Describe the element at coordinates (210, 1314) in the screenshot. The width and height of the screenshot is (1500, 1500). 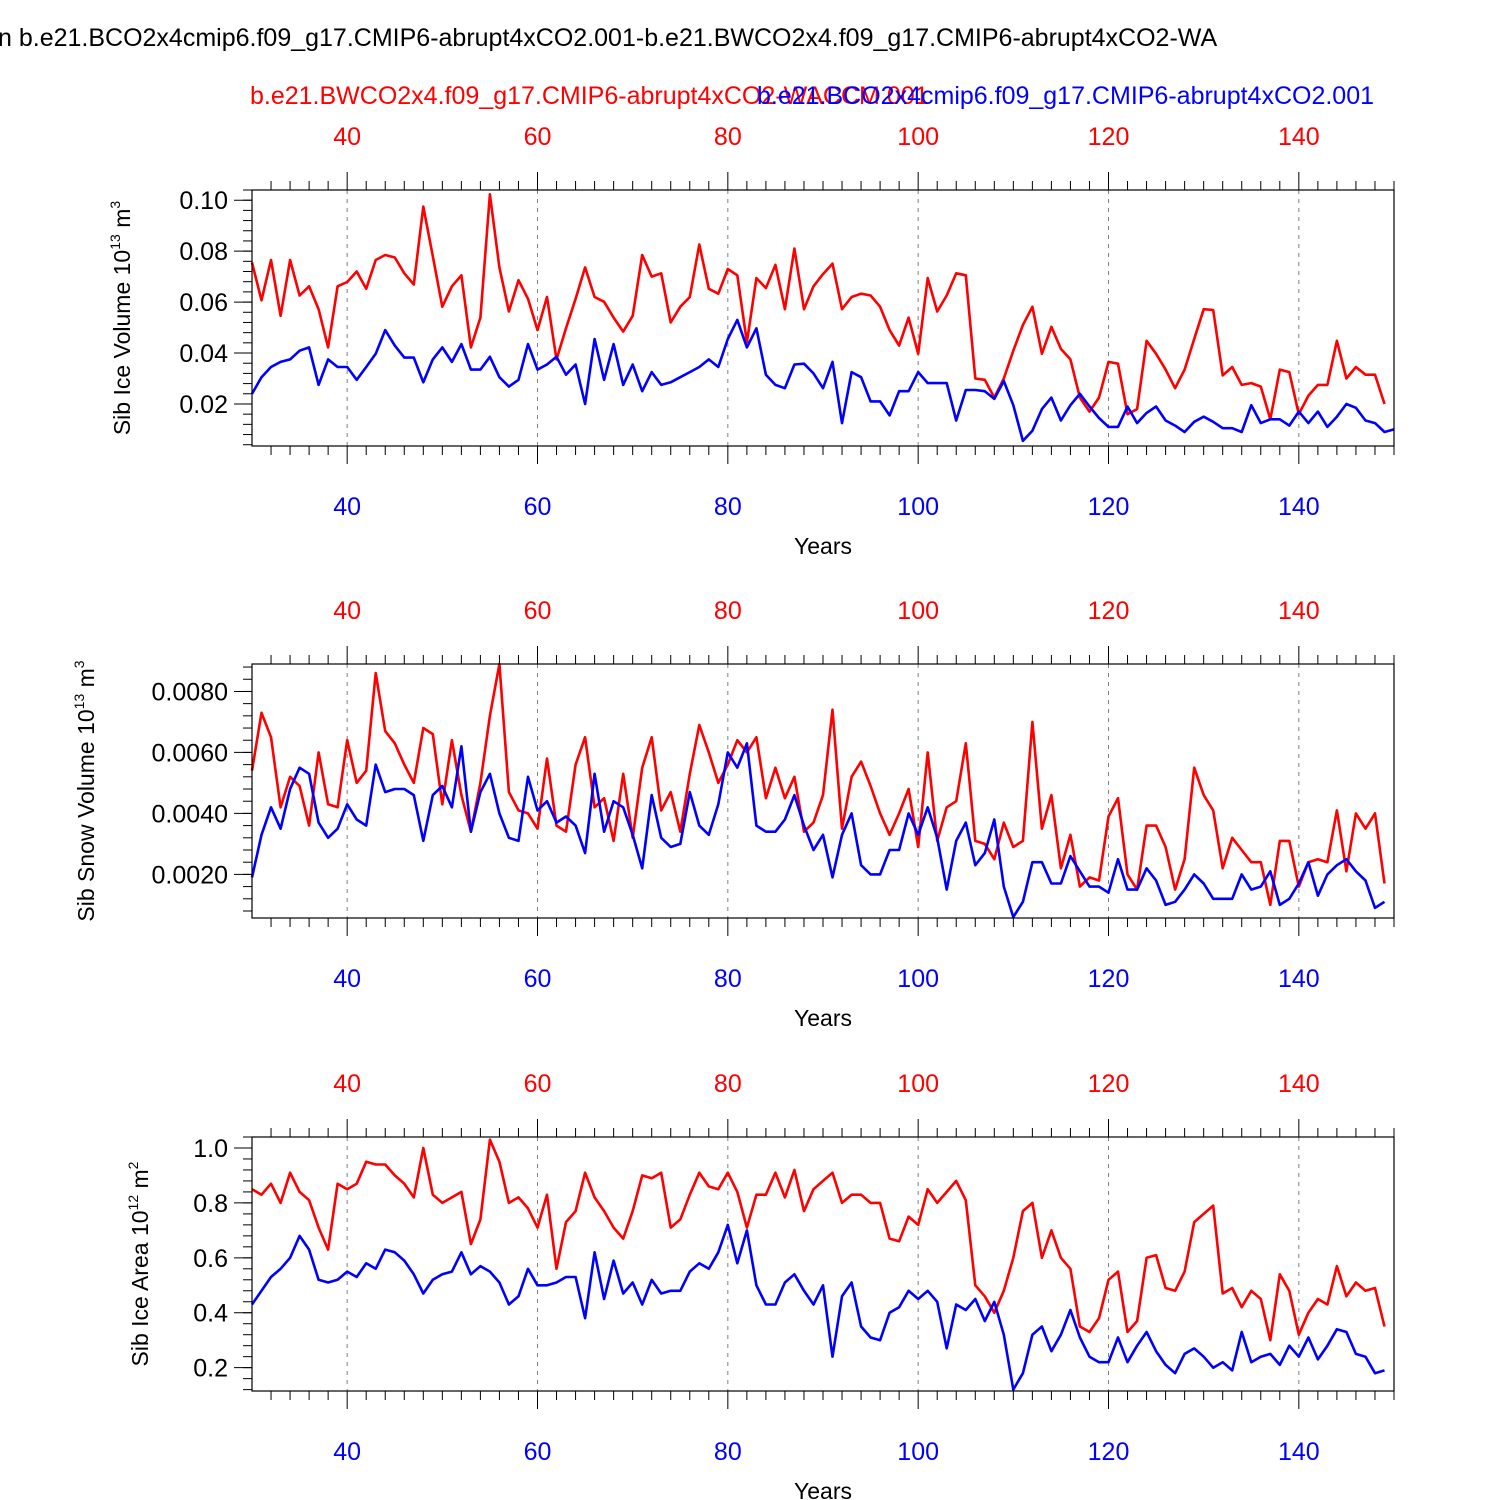
I see `y-tick-label: 0.4` at that location.